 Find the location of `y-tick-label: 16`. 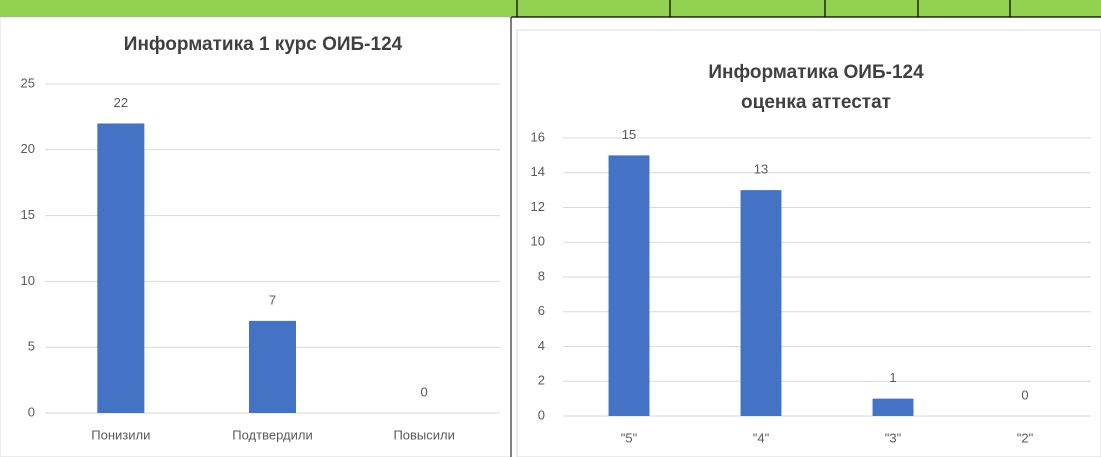

y-tick-label: 16 is located at coordinates (538, 136).